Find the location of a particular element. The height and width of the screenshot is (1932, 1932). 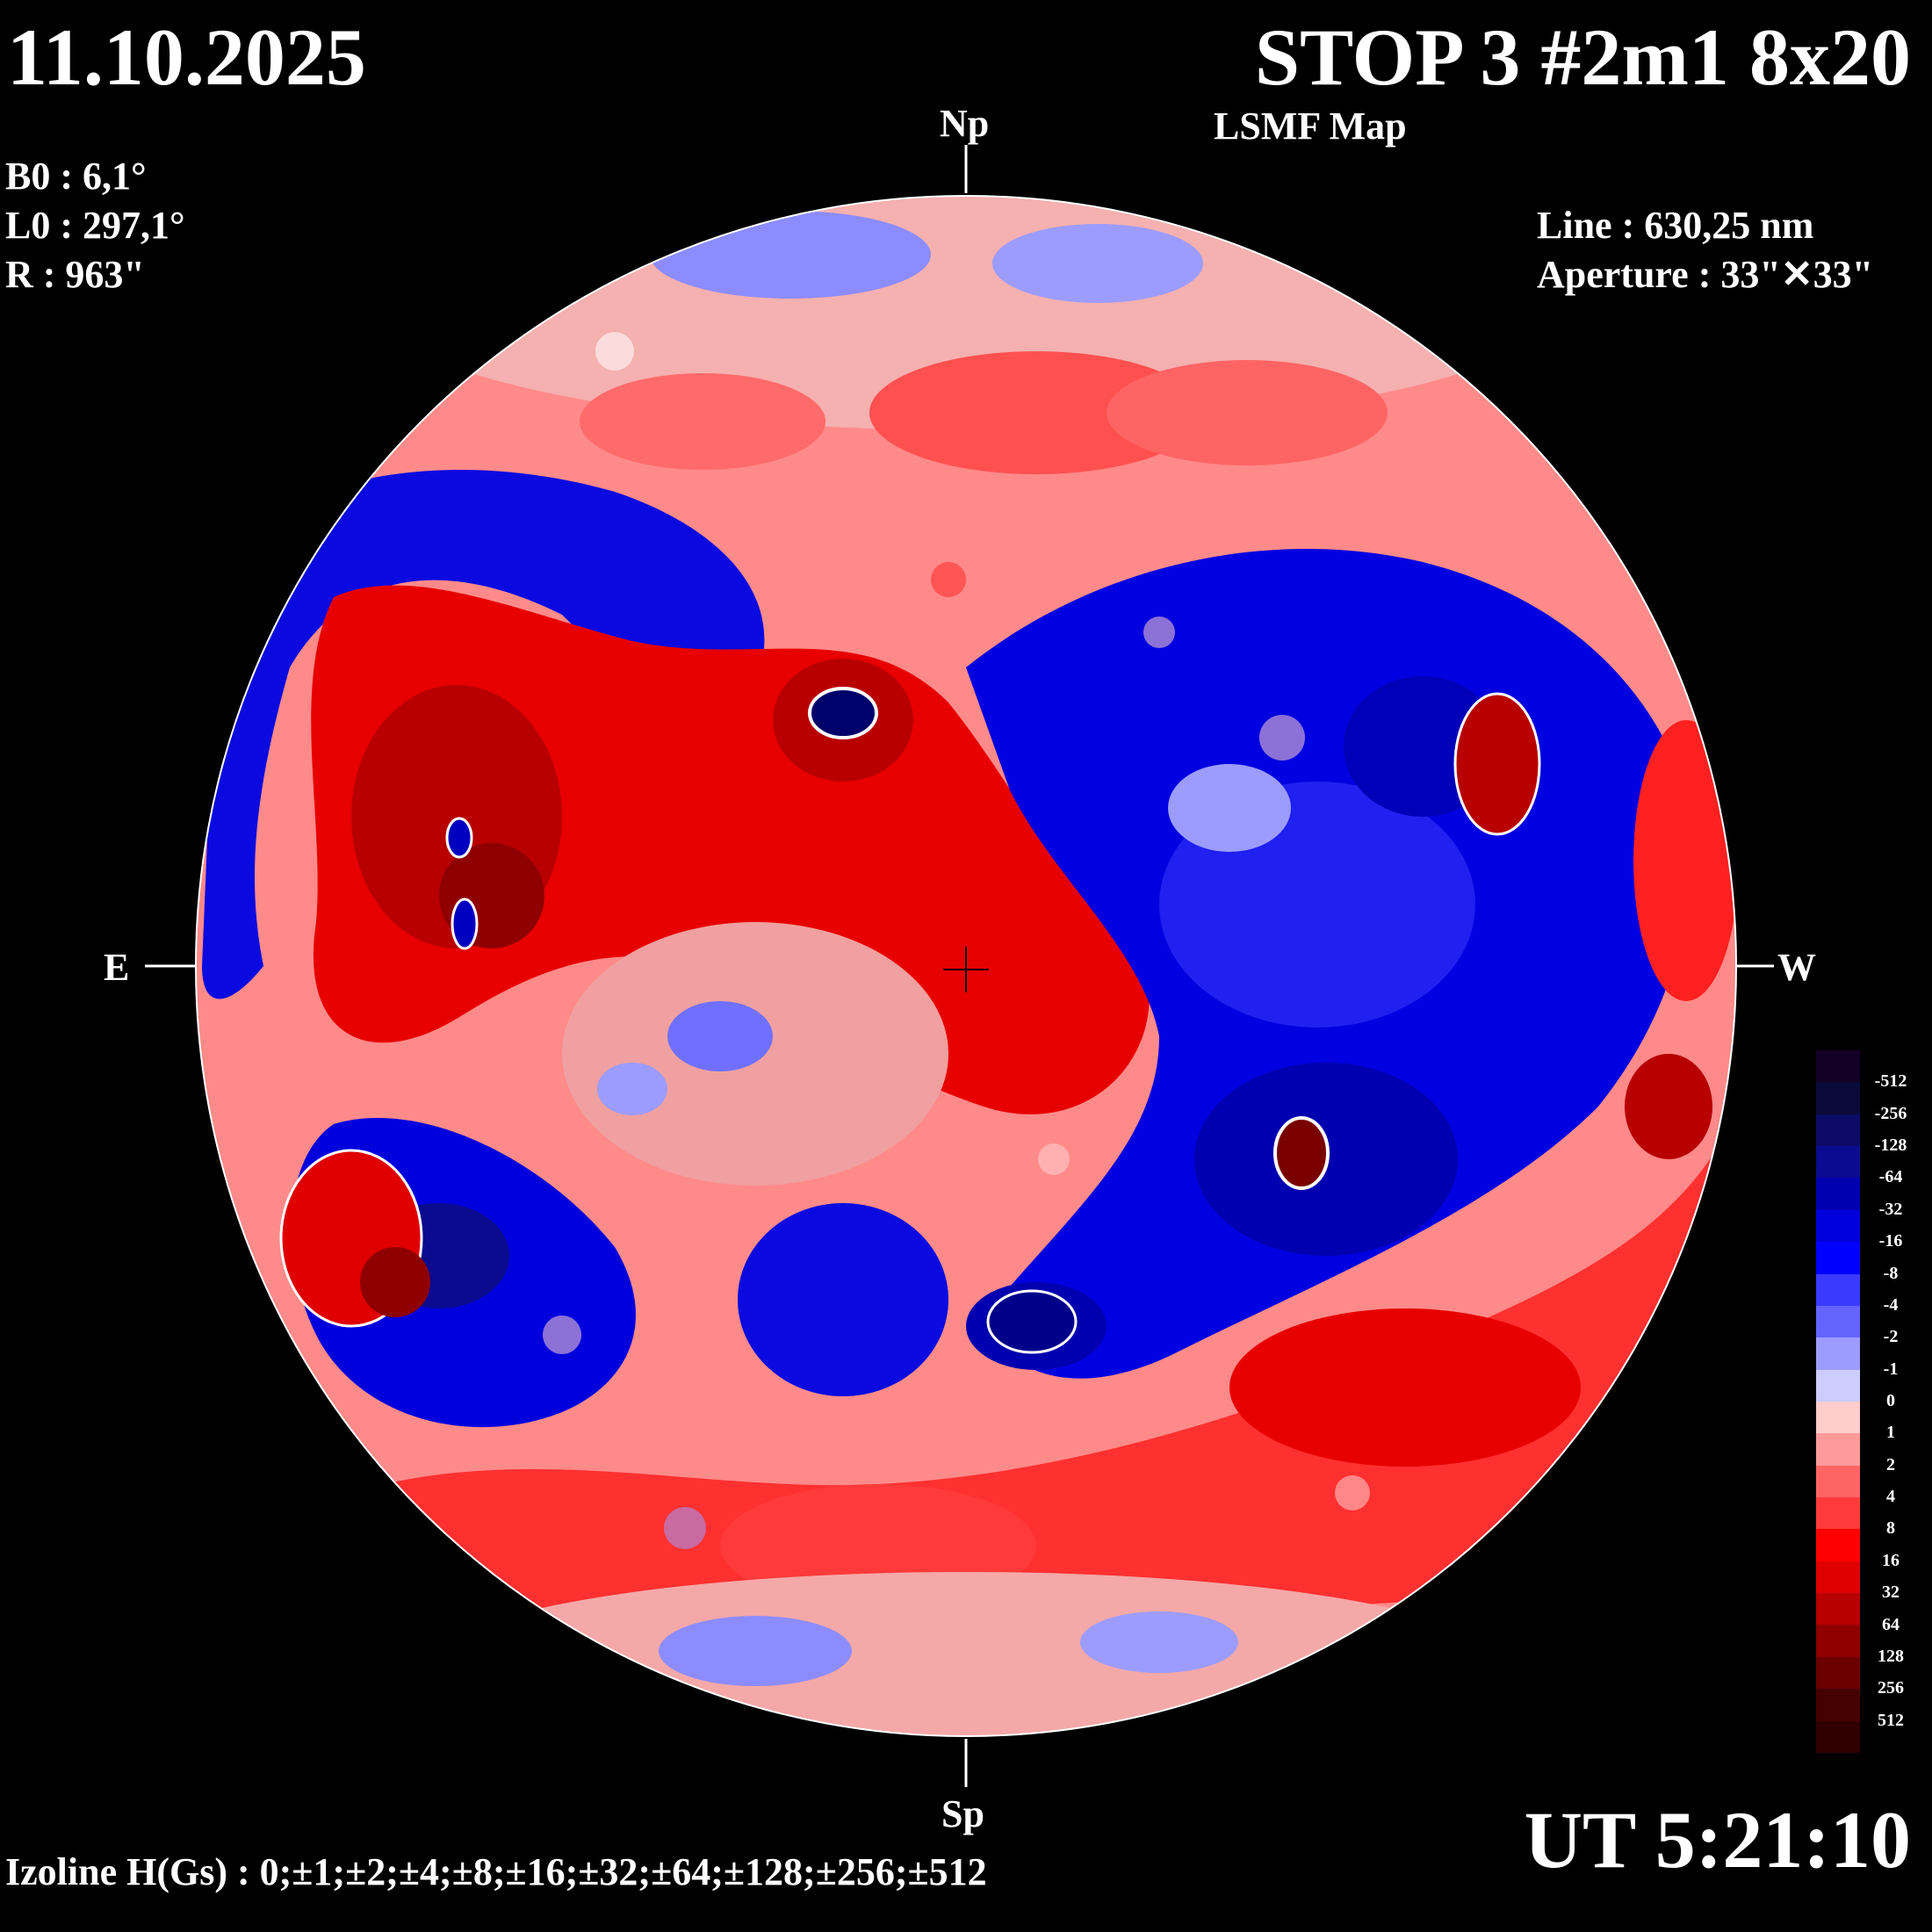

param-radius: R : 963" is located at coordinates (75, 274).